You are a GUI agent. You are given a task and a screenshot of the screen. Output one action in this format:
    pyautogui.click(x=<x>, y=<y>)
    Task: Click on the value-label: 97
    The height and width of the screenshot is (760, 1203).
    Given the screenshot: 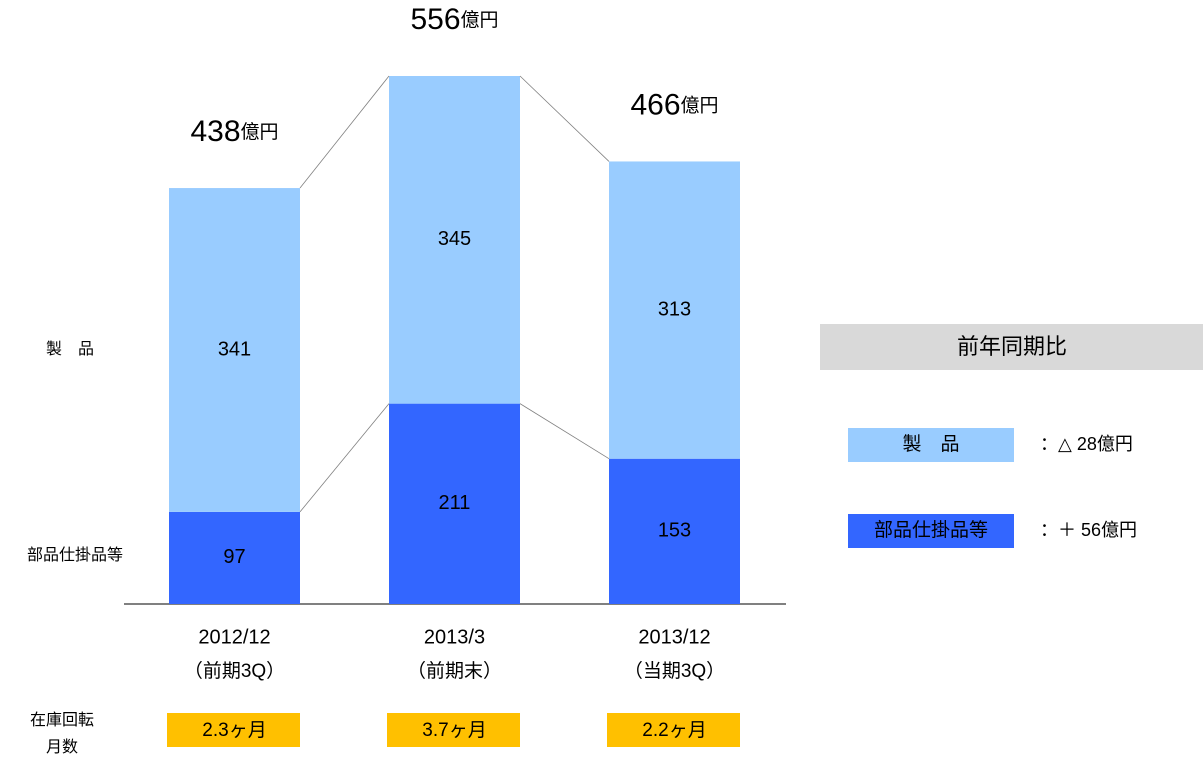 What is the action you would take?
    pyautogui.click(x=234, y=557)
    